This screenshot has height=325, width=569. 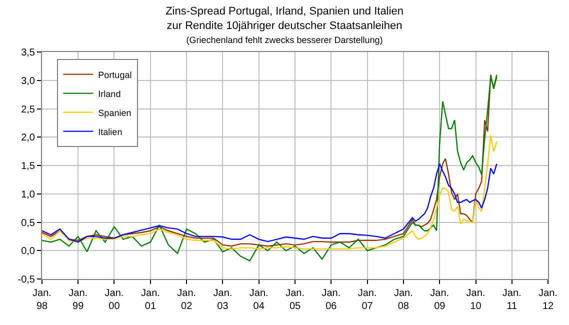 I want to click on legend-label: Spanien, so click(x=115, y=113).